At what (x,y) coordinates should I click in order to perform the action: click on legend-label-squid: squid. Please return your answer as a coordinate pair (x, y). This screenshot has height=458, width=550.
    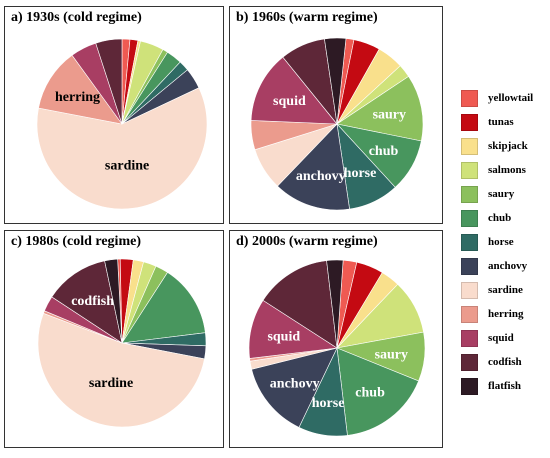
    Looking at the image, I should click on (501, 338).